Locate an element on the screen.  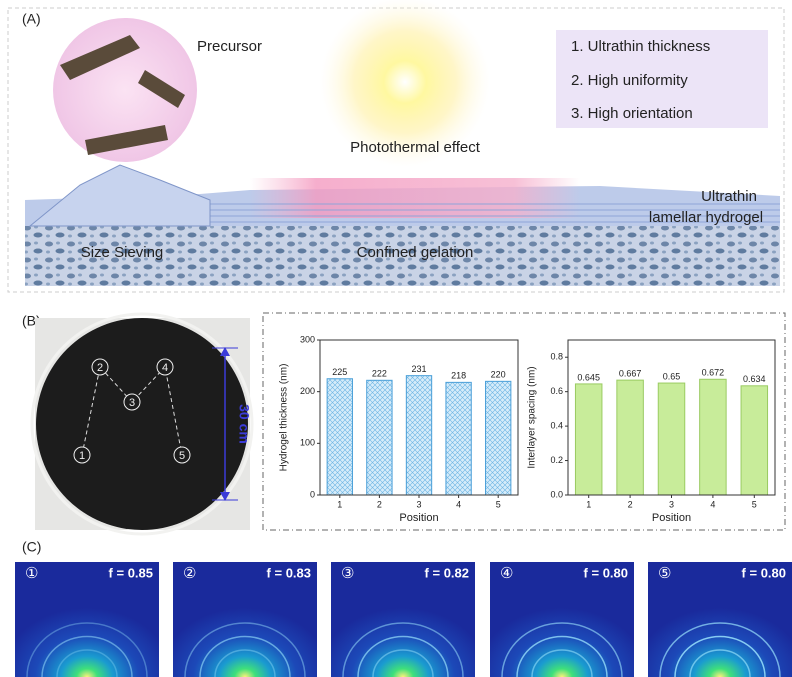
position-label: 5 is located at coordinates (182, 456).